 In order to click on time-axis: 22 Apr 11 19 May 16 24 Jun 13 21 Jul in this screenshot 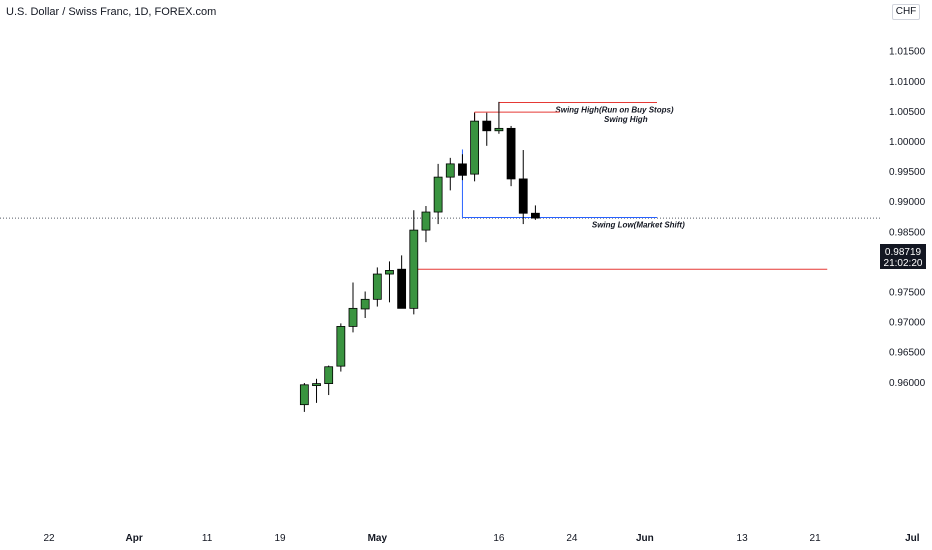, I will do `click(481, 538)`.